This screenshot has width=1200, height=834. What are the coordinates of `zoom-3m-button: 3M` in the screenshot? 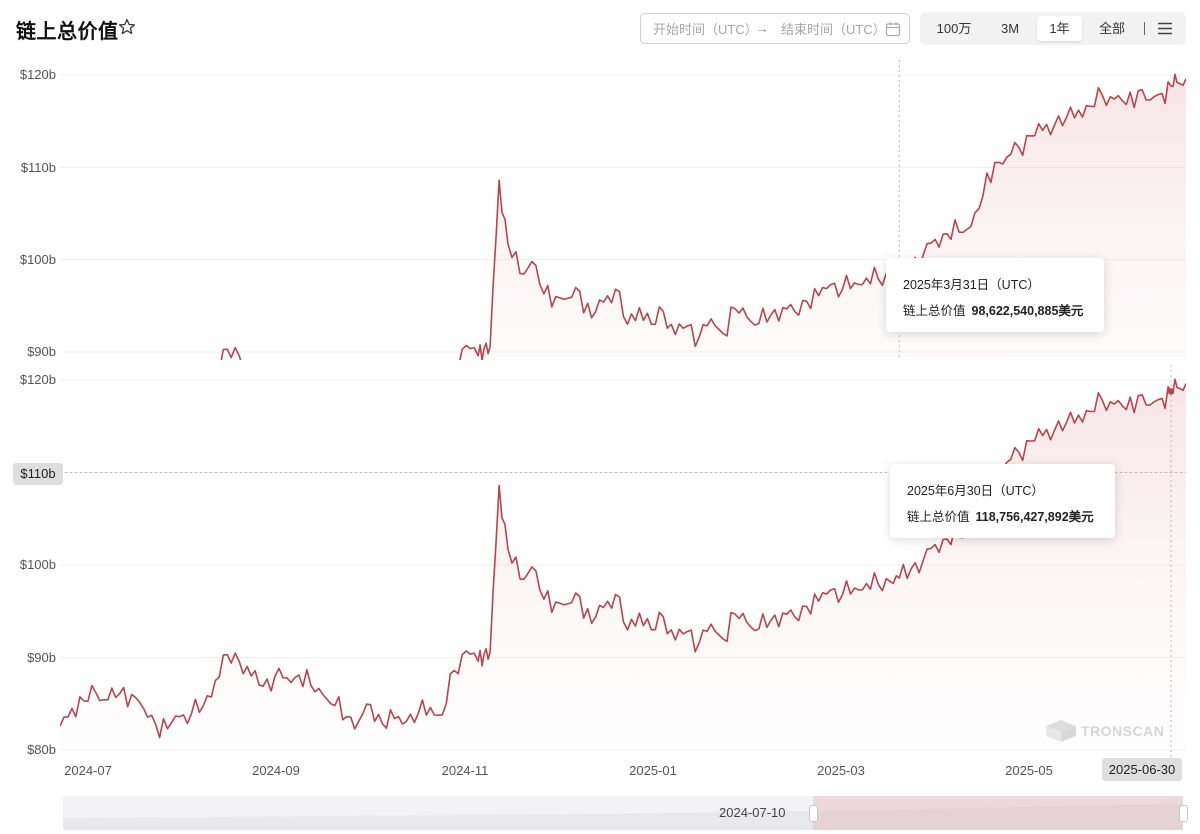 It's located at (1010, 28).